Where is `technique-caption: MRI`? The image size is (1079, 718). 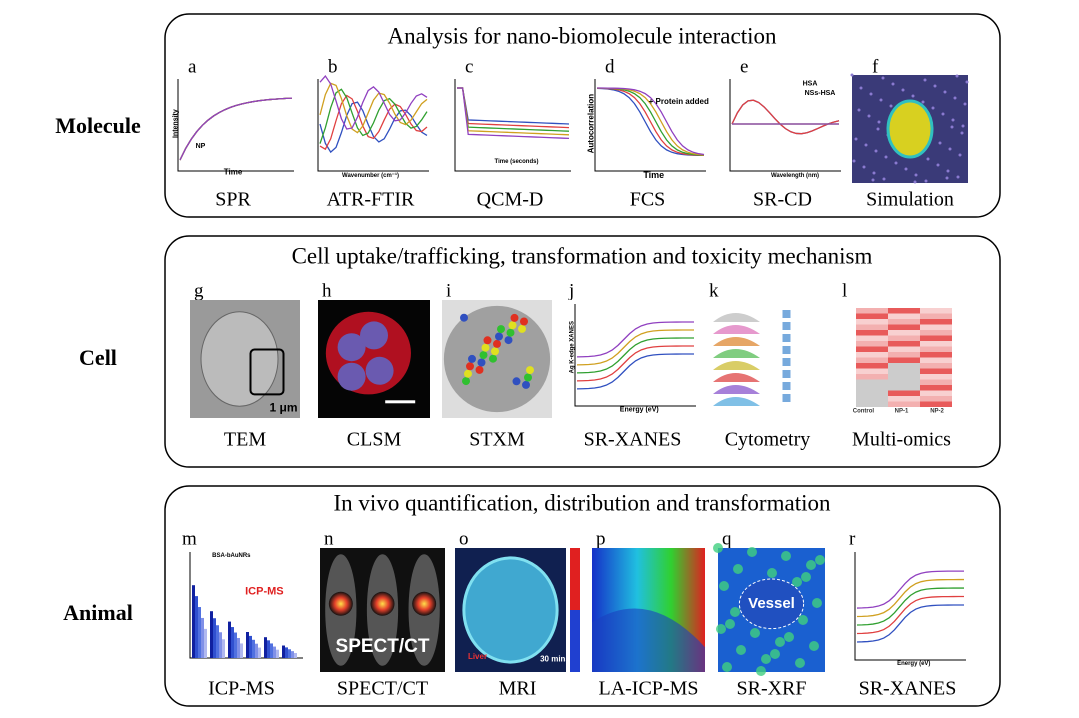 technique-caption: MRI is located at coordinates (518, 689).